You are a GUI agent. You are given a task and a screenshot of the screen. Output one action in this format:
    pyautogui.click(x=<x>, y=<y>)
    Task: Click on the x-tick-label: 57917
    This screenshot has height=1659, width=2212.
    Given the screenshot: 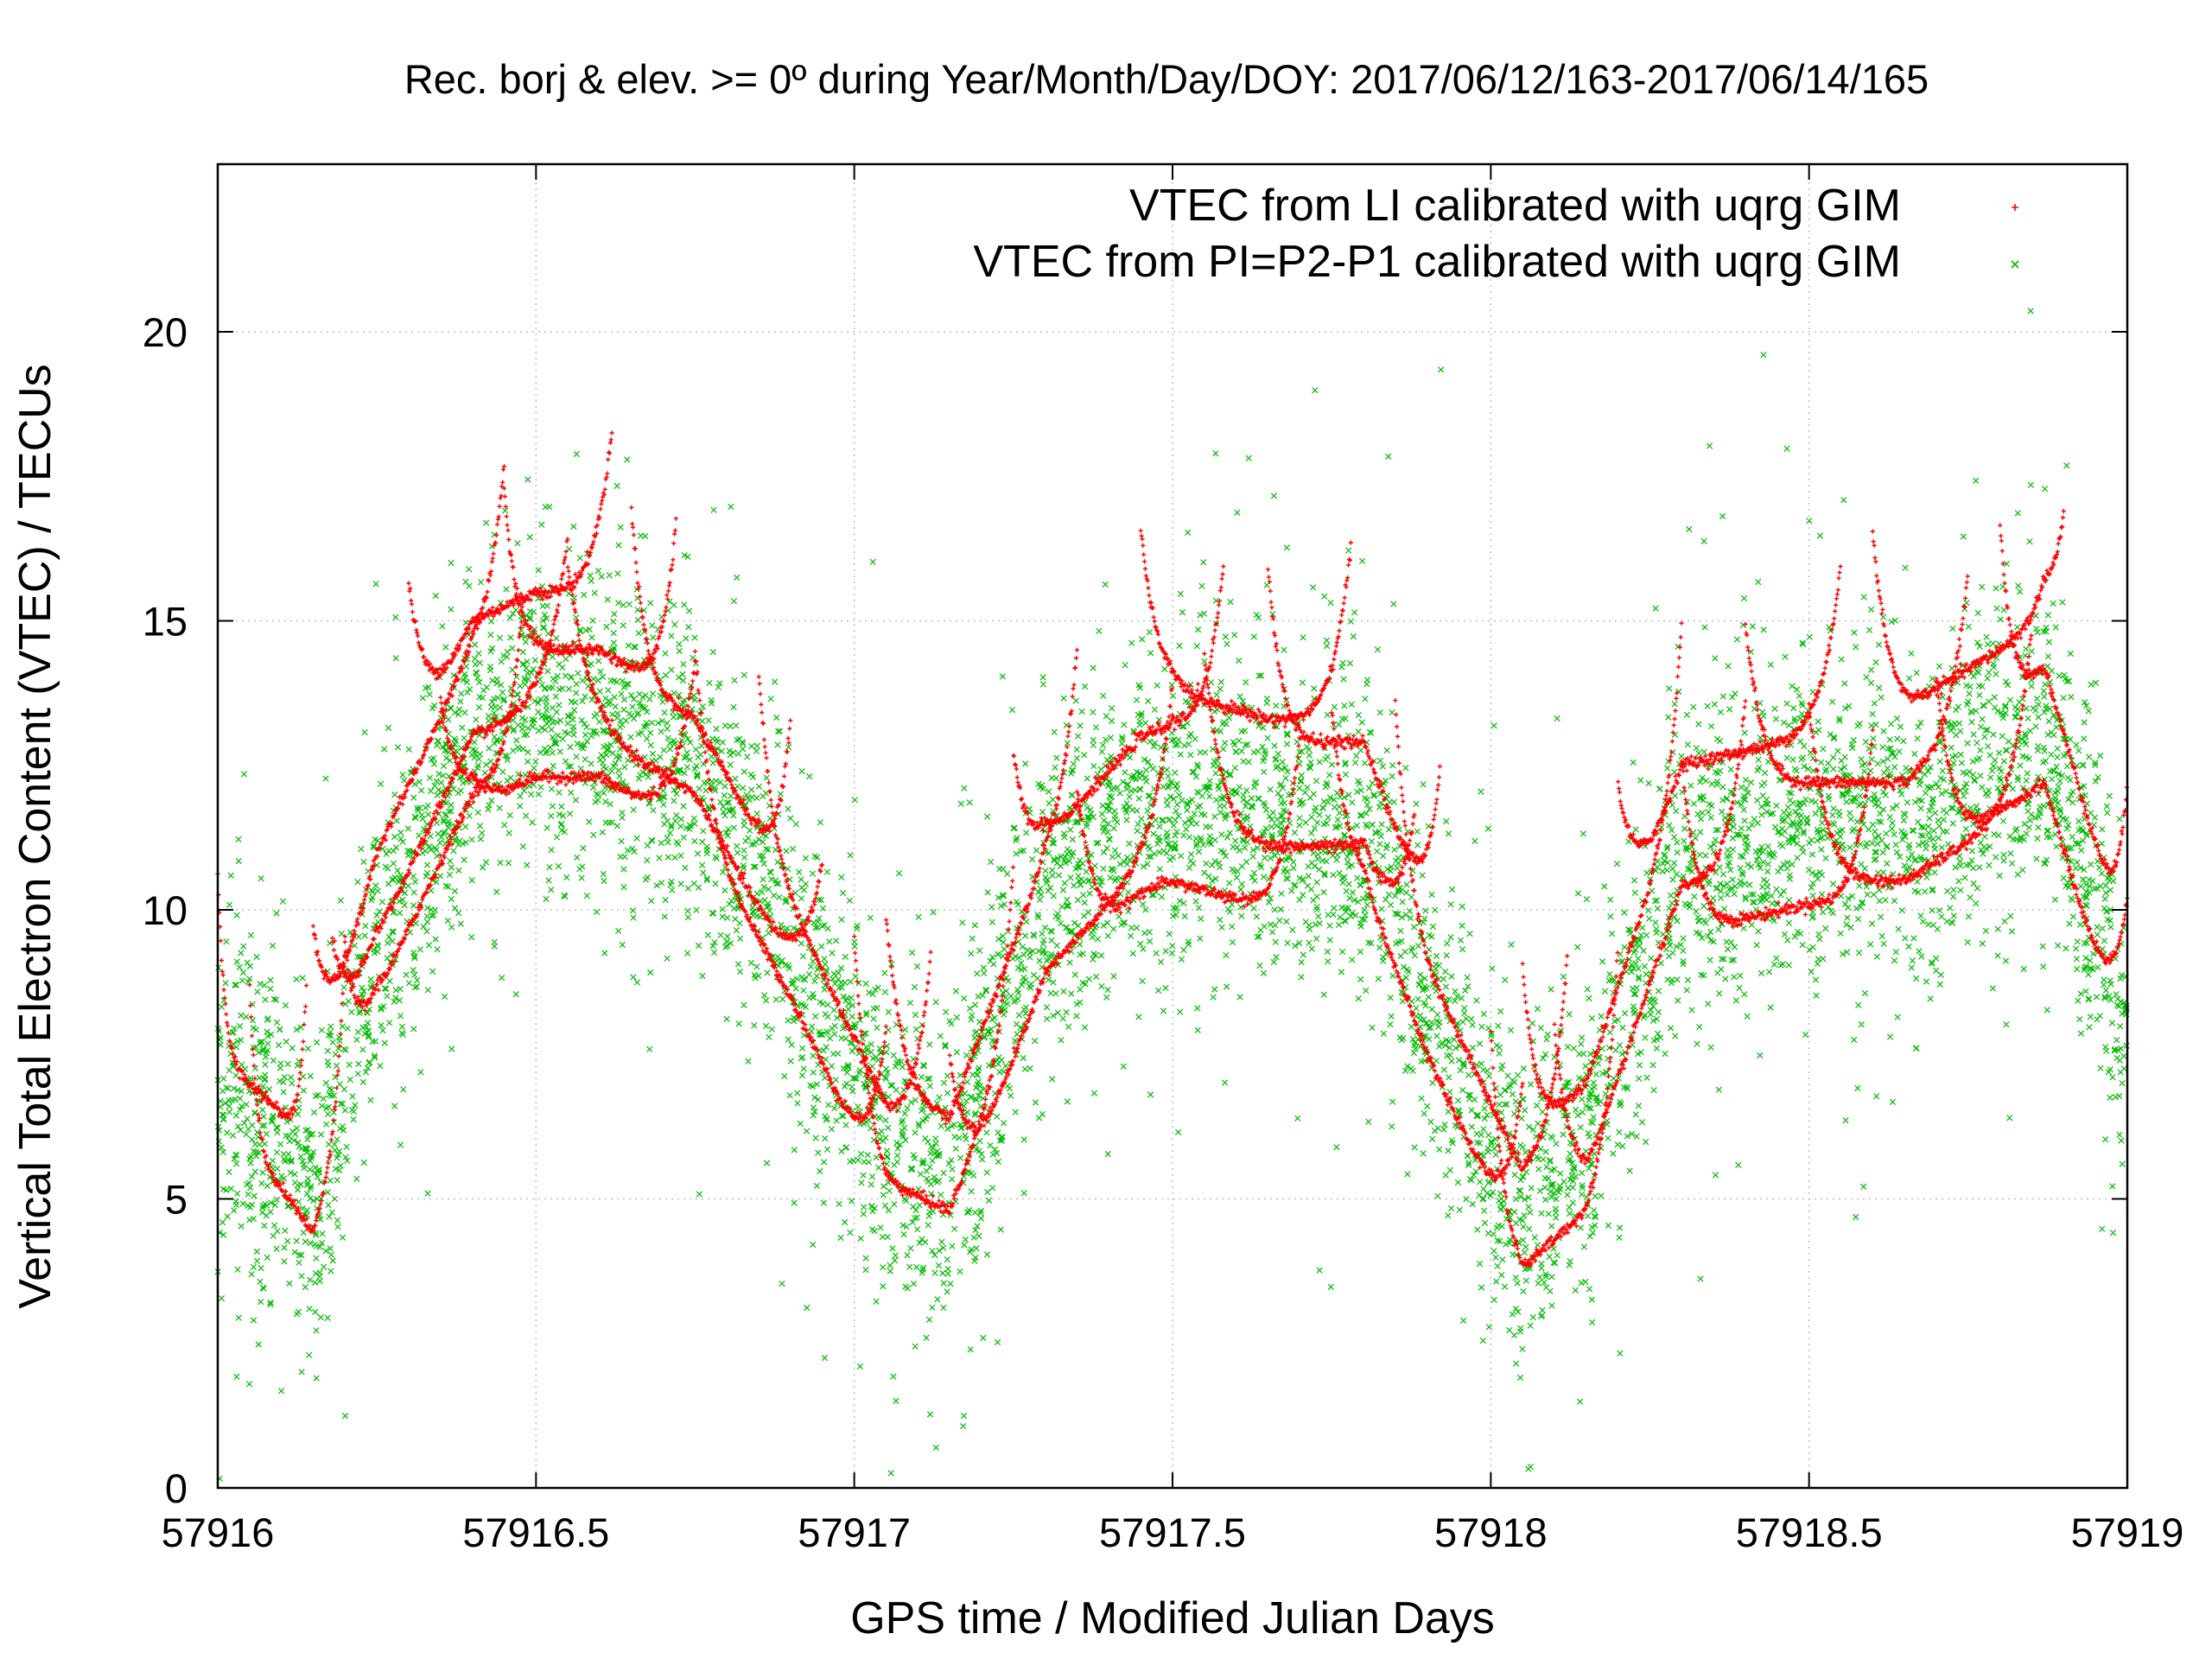 What is the action you would take?
    pyautogui.click(x=854, y=1532)
    